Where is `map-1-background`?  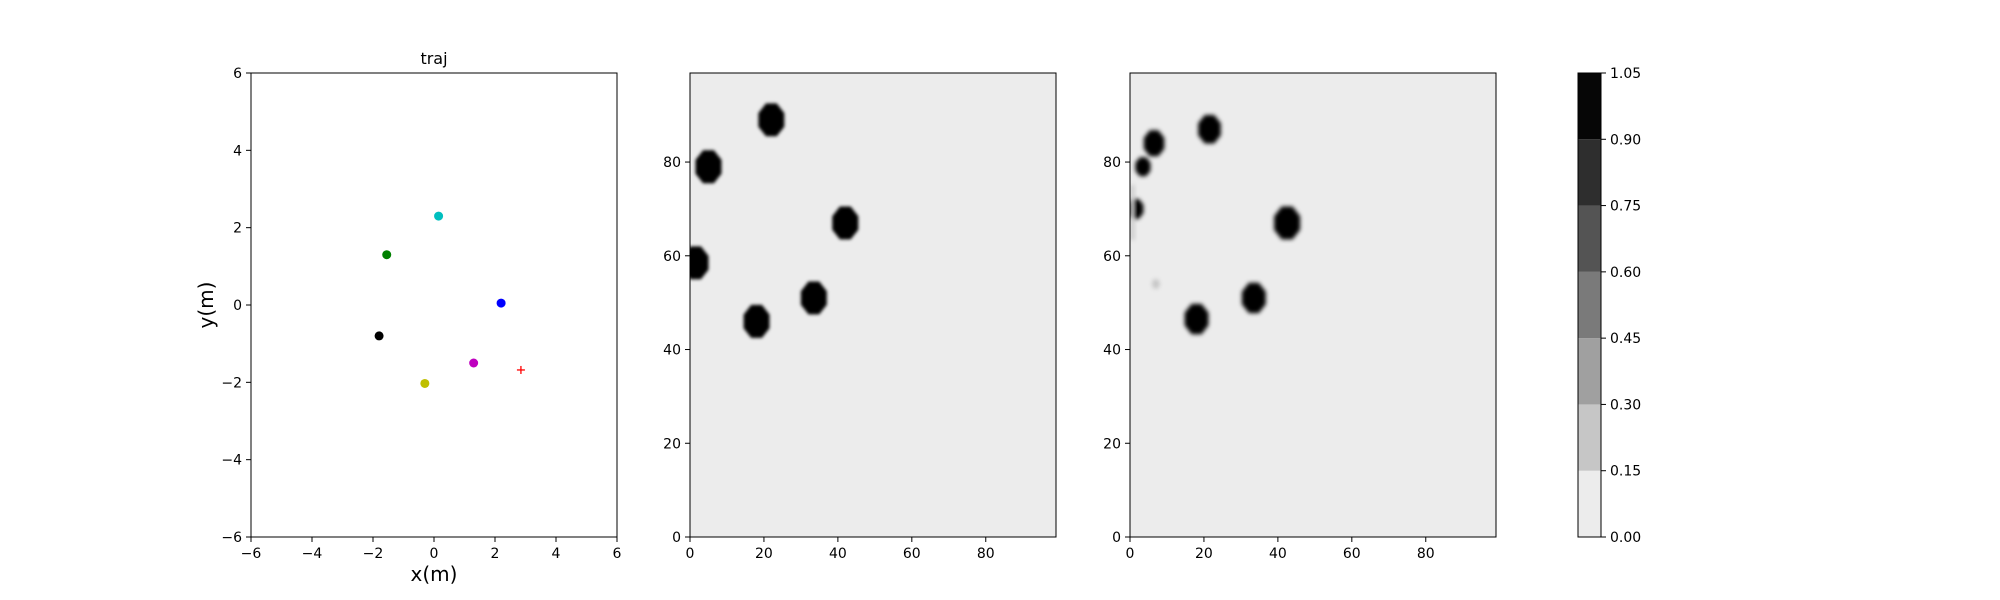
map-1-background is located at coordinates (873, 305).